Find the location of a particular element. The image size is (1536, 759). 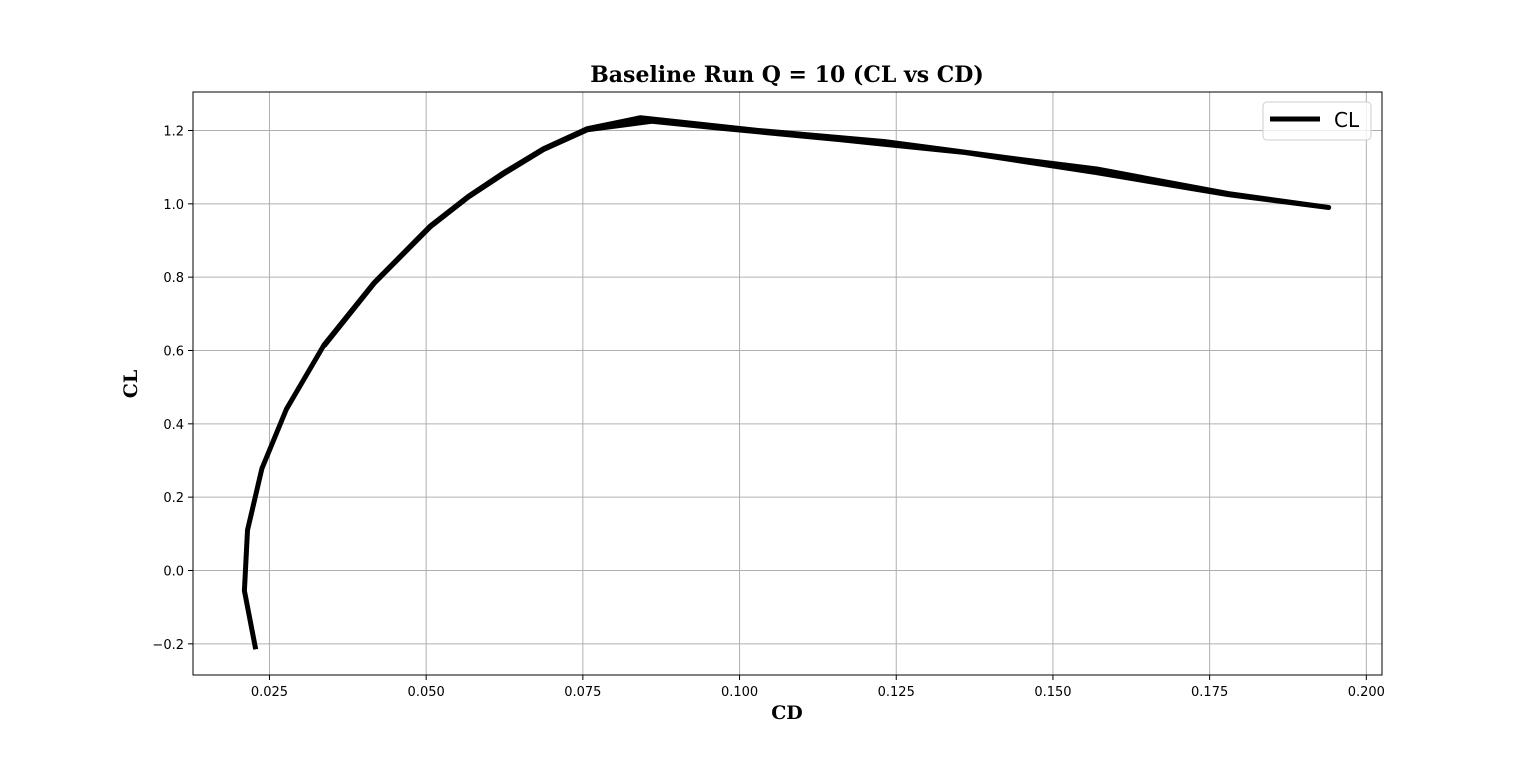

y-tick-label: 1.0 is located at coordinates (173, 205).